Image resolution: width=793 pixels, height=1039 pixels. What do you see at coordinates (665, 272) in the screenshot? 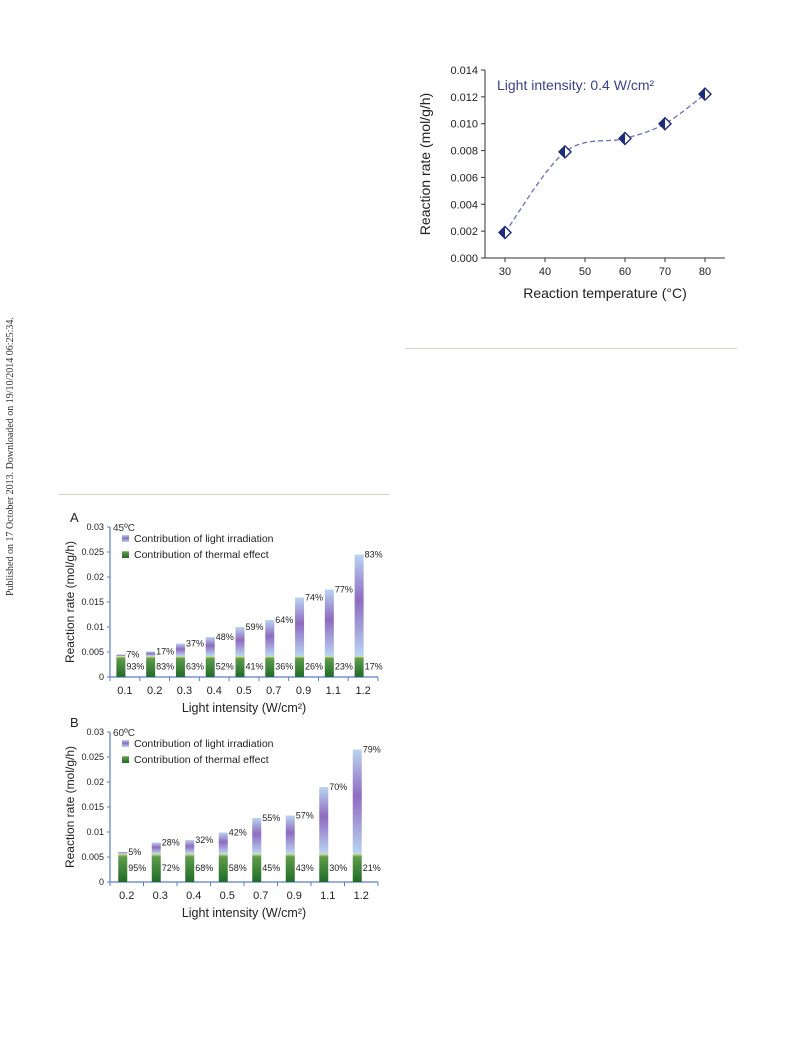
I see `x-tick-label: 70` at bounding box center [665, 272].